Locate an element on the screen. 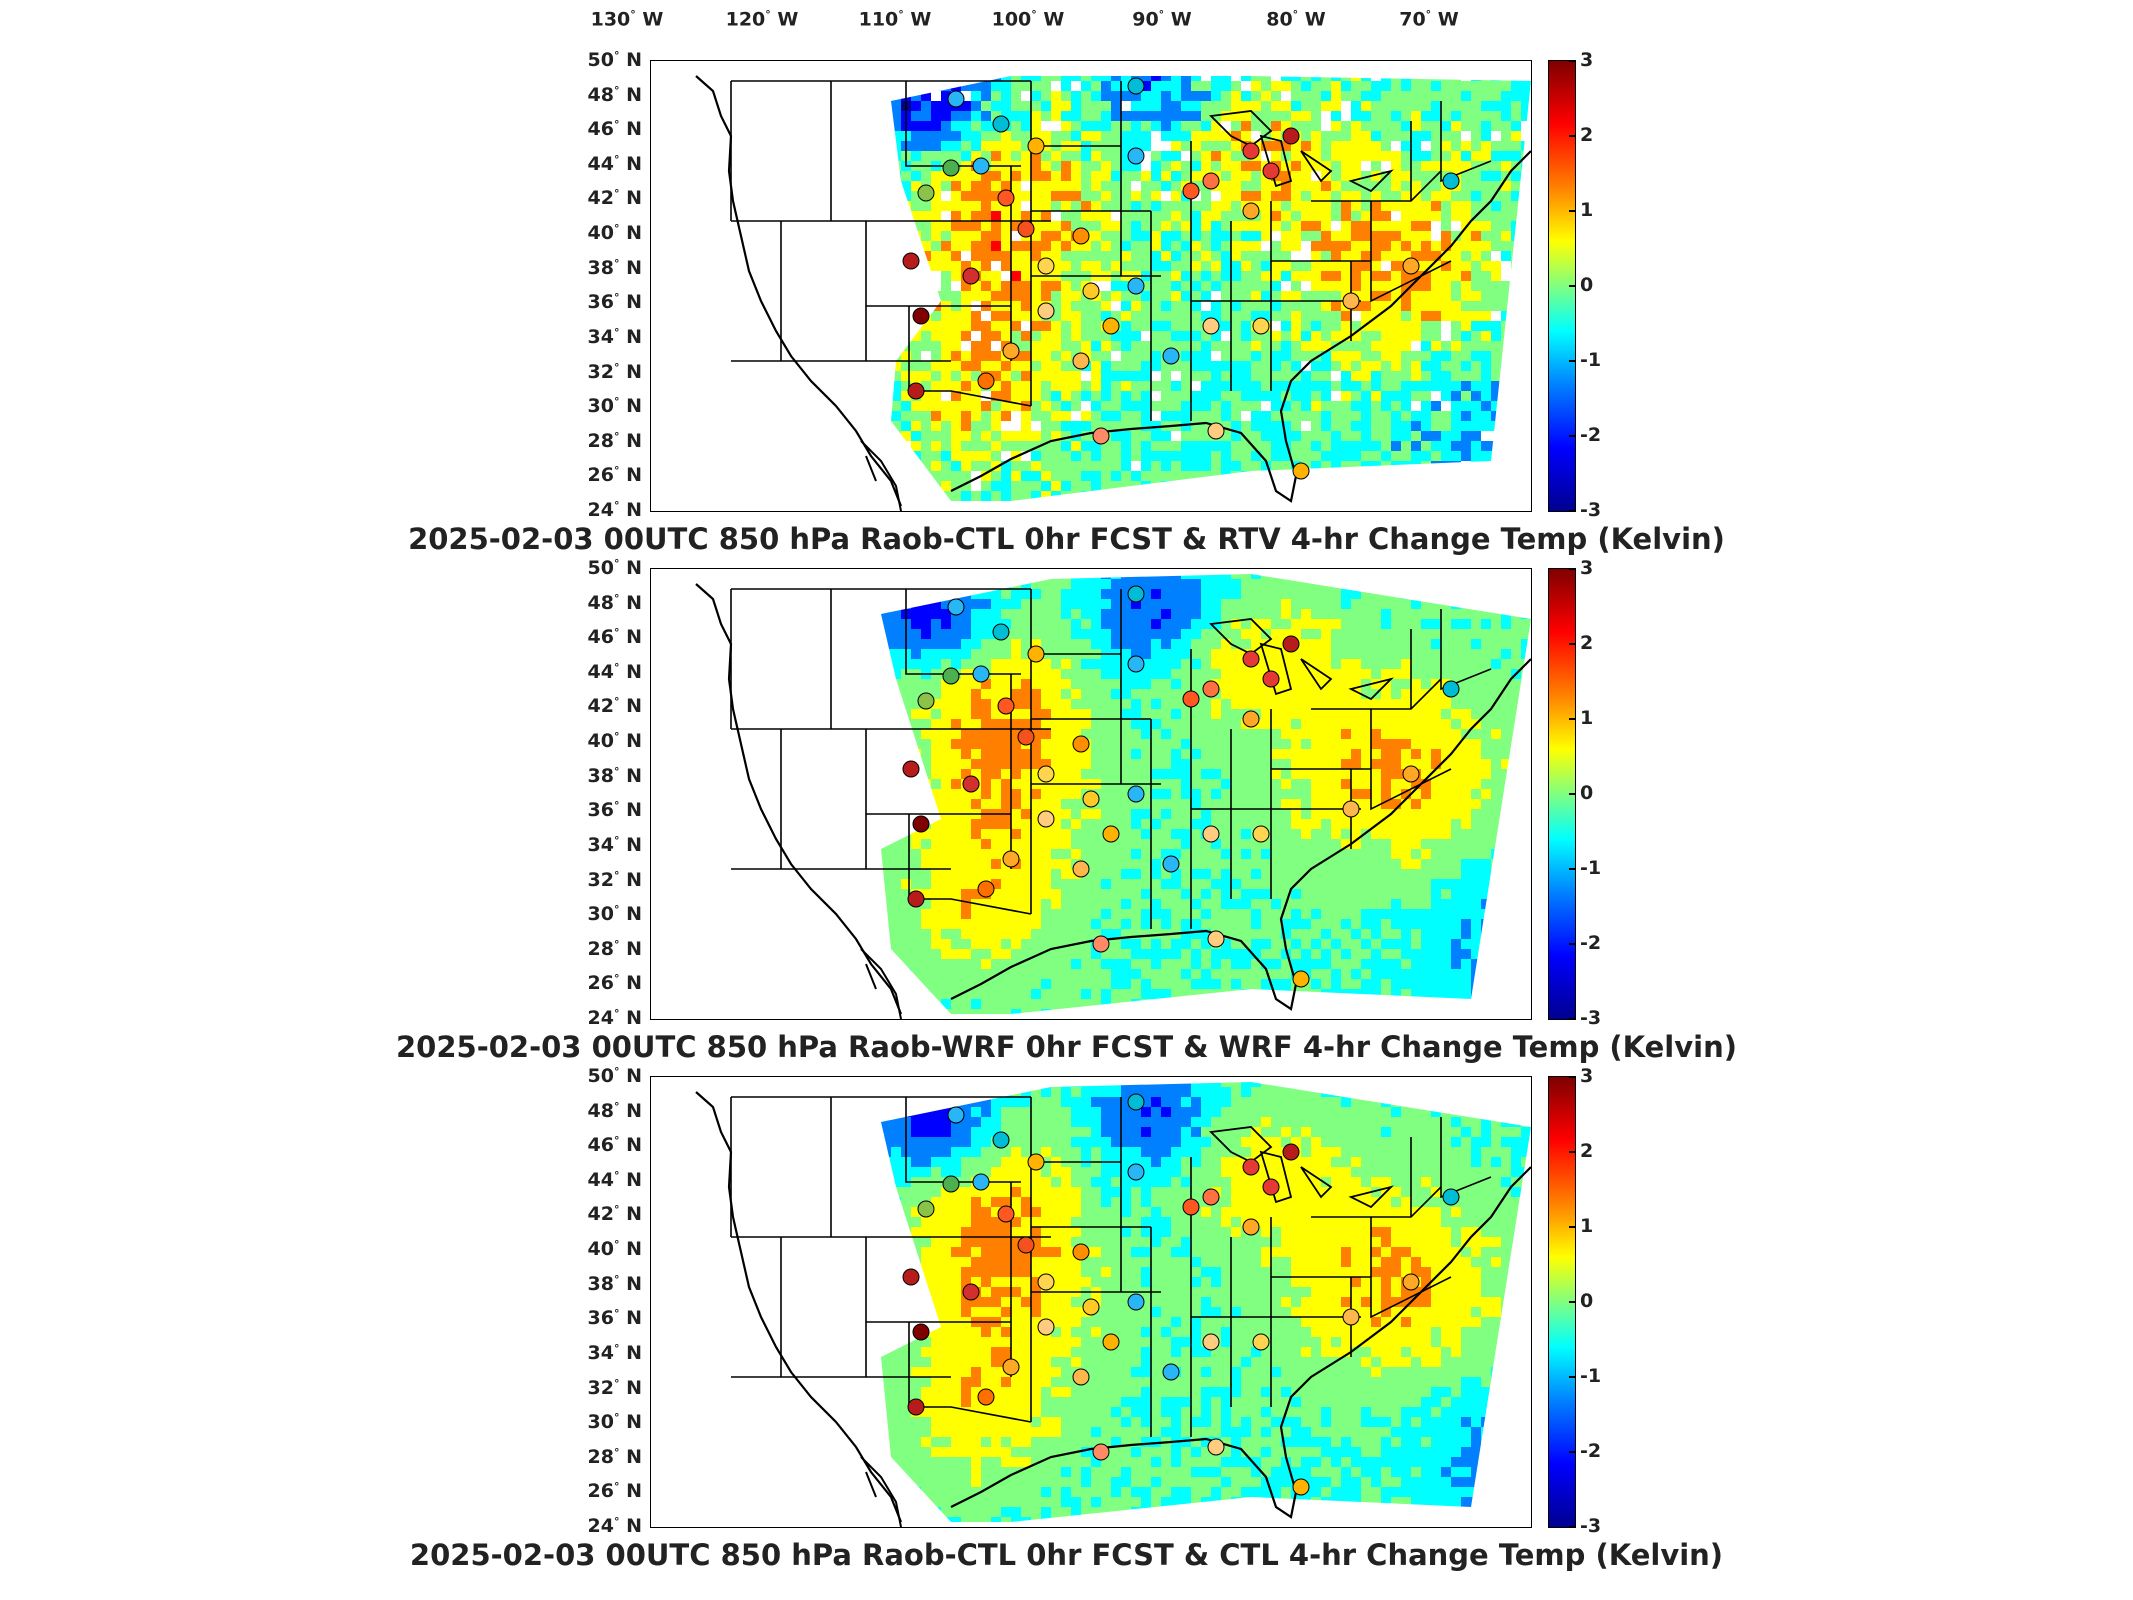 The image size is (2133, 1600). latitude-label: 42° N is located at coordinates (608, 198).